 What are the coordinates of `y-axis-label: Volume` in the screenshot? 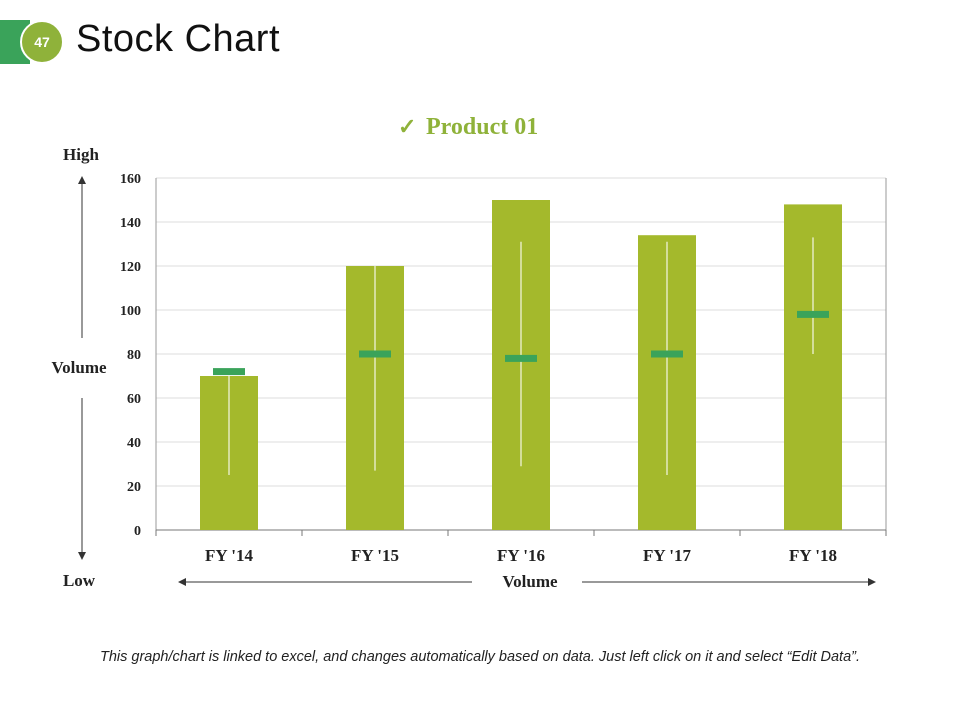 It's located at (79, 367).